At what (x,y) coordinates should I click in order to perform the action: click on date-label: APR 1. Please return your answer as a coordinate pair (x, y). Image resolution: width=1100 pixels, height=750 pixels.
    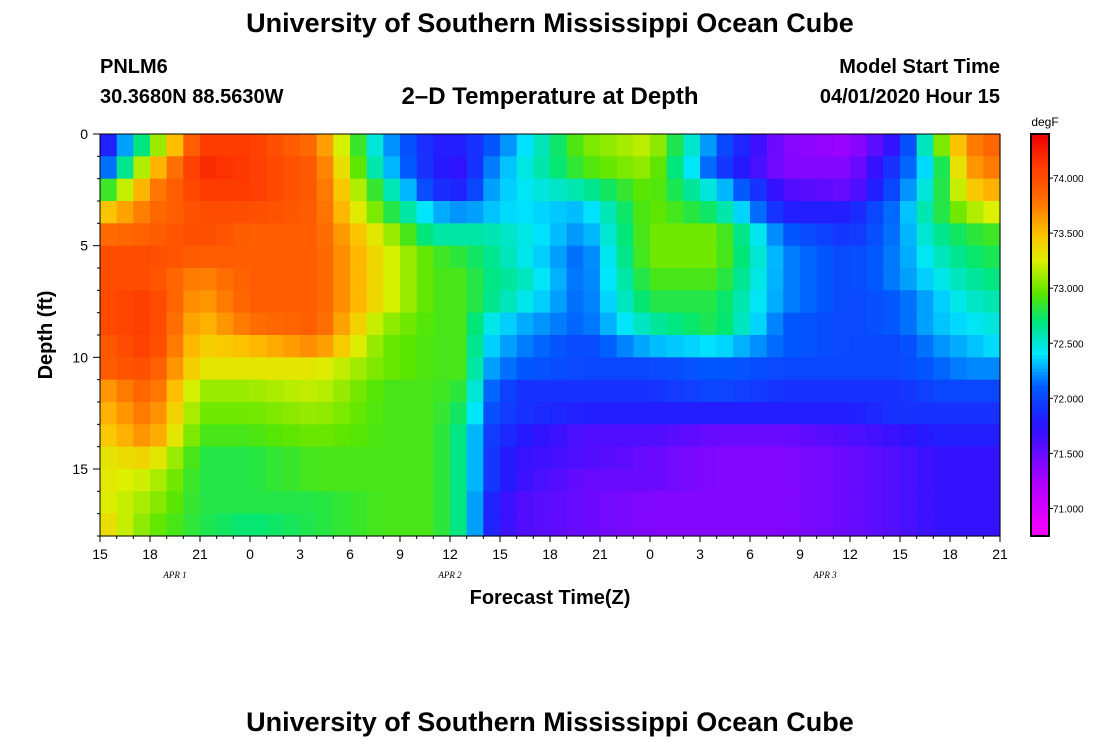
    Looking at the image, I should click on (174, 575).